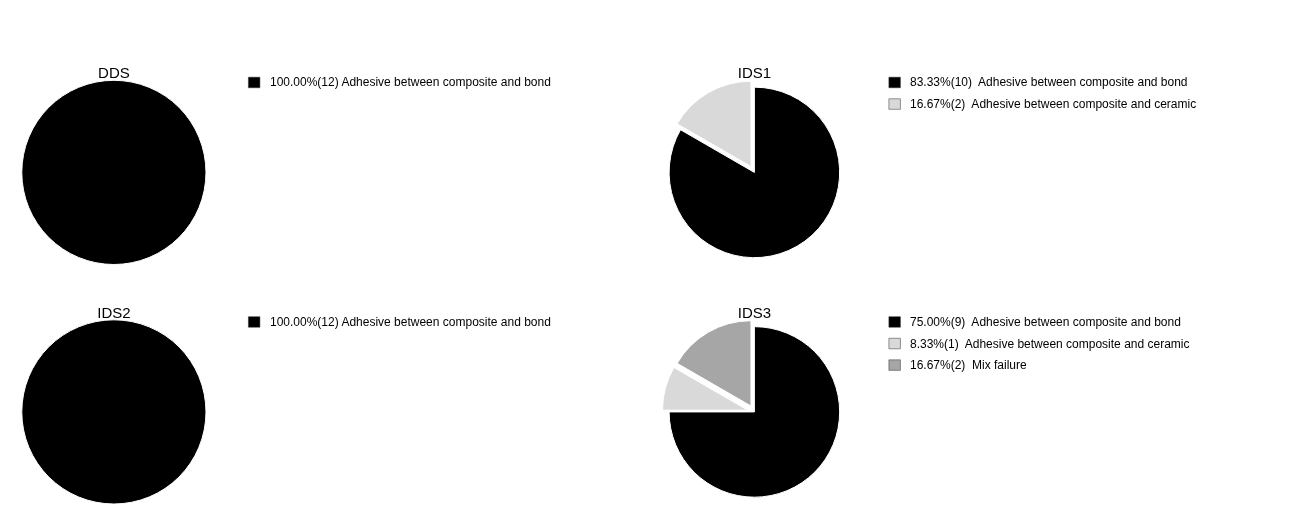  Describe the element at coordinates (114, 312) in the screenshot. I see `chart-title: IDS2` at that location.